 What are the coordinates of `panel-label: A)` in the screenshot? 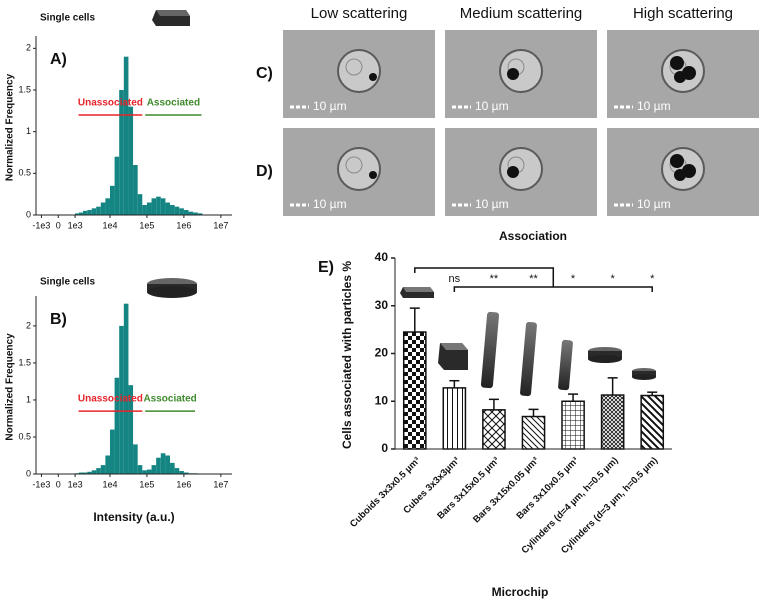 It's located at (58, 59).